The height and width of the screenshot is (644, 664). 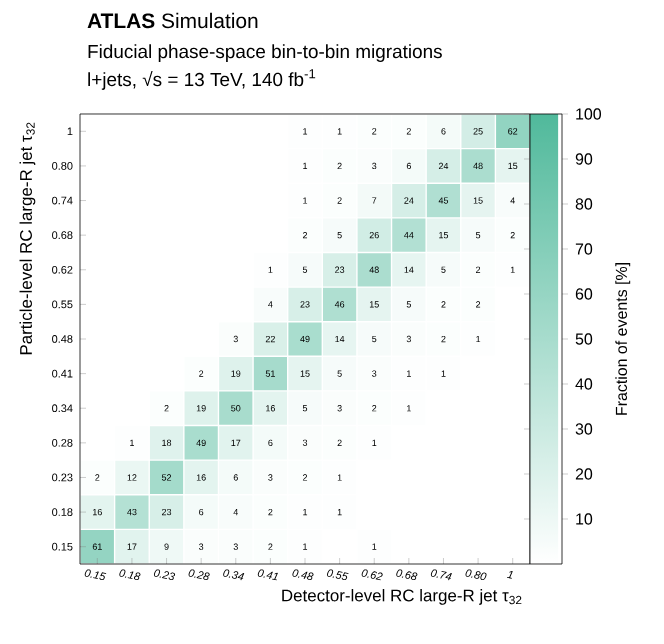 What do you see at coordinates (172, 20) in the screenshot?
I see `chart-title: ATLAS Simulation` at bounding box center [172, 20].